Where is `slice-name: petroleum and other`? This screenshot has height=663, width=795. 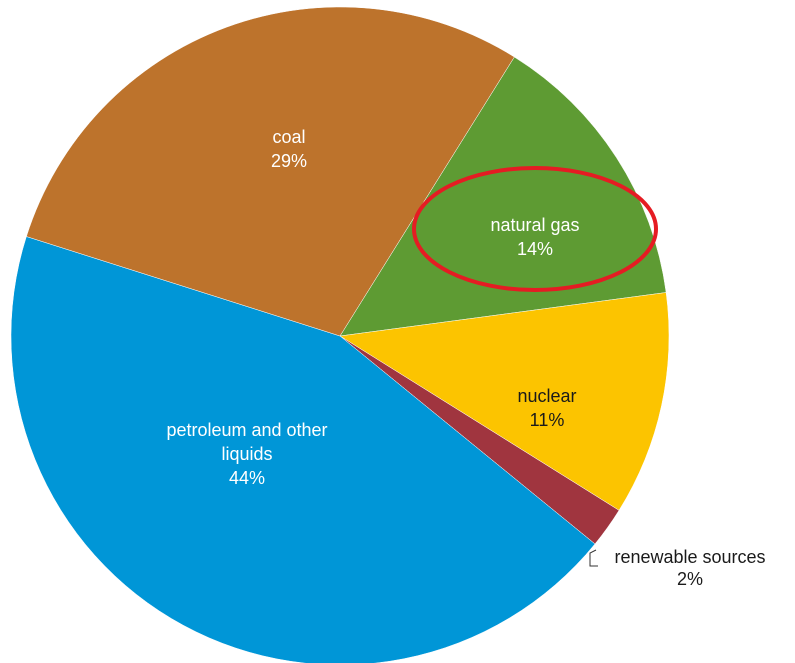 slice-name: petroleum and other is located at coordinates (246, 430).